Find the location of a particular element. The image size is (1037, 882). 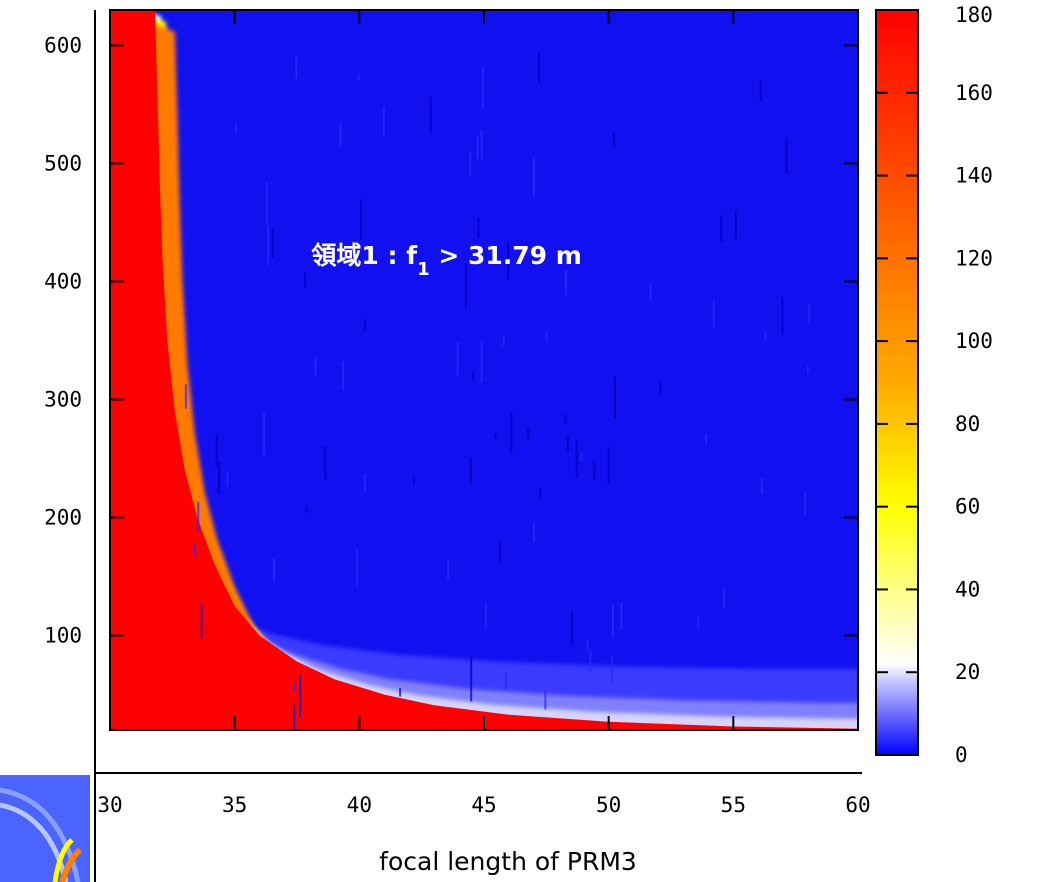

colorbar-tick-label: 80 is located at coordinates (967, 424).